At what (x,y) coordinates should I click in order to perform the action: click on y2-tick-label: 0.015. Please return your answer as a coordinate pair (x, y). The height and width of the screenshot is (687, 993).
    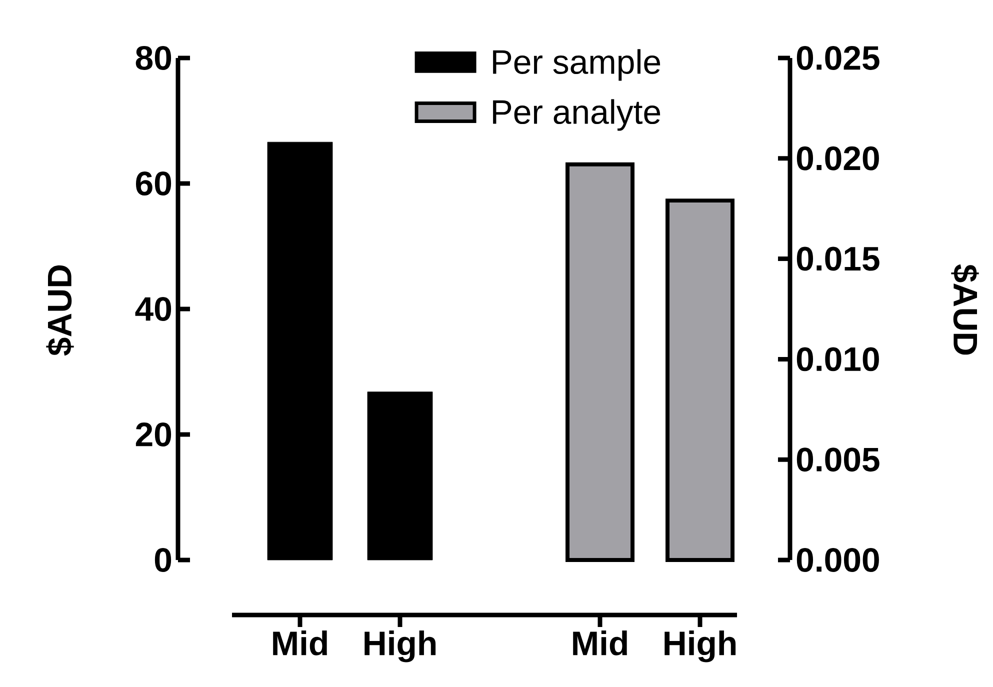
    Looking at the image, I should click on (838, 258).